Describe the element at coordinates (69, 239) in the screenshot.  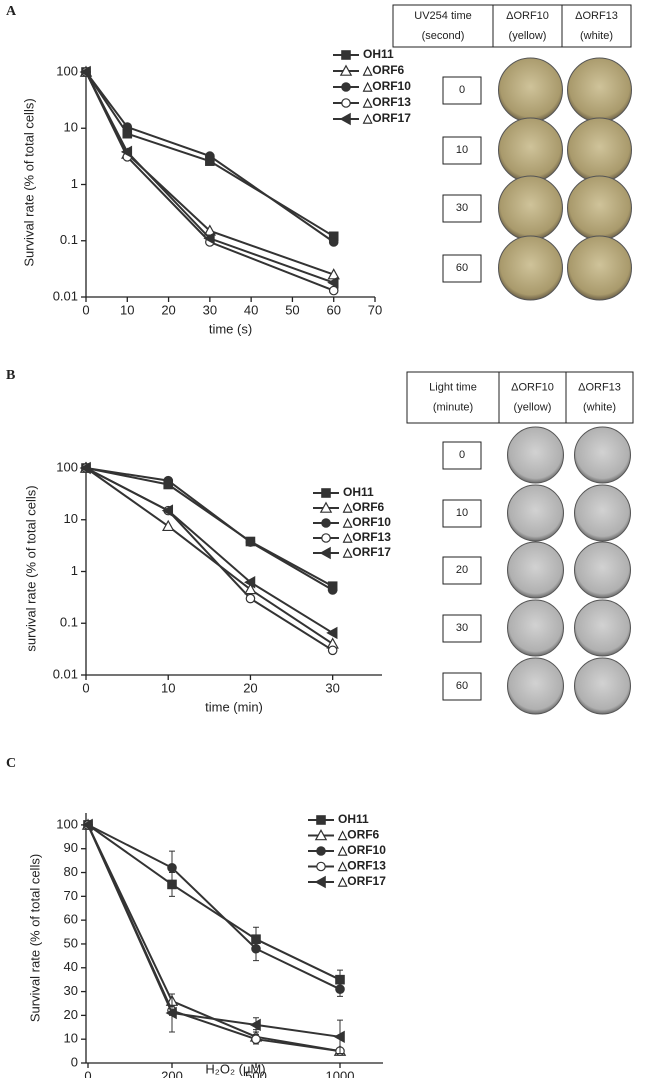
I see `y-tick-label: 0.1` at that location.